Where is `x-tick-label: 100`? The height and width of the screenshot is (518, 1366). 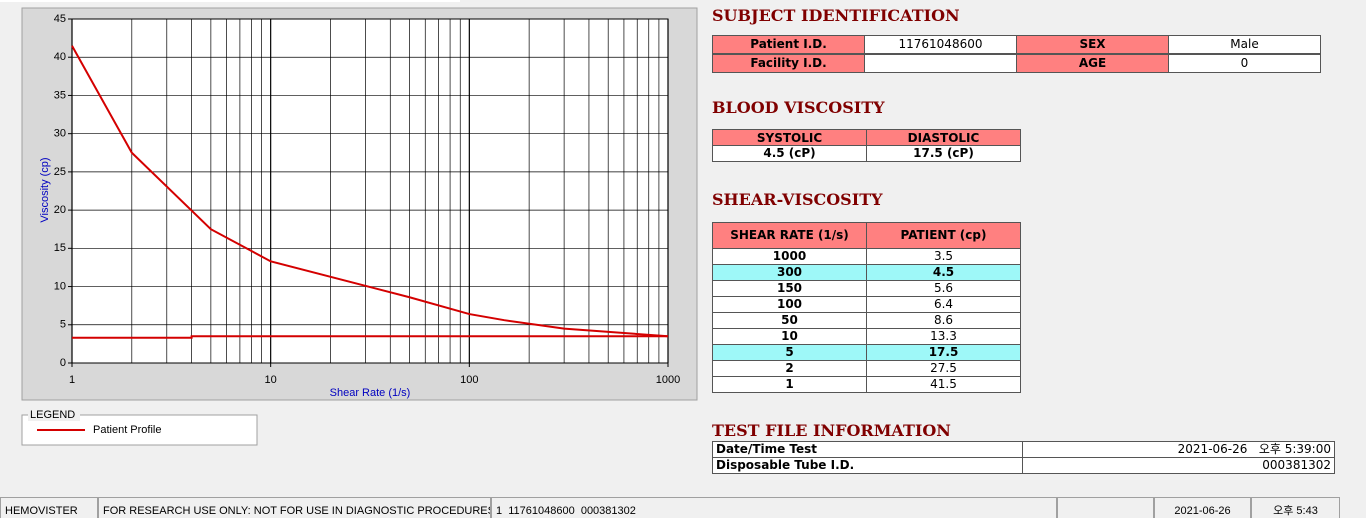
x-tick-label: 100 is located at coordinates (469, 380).